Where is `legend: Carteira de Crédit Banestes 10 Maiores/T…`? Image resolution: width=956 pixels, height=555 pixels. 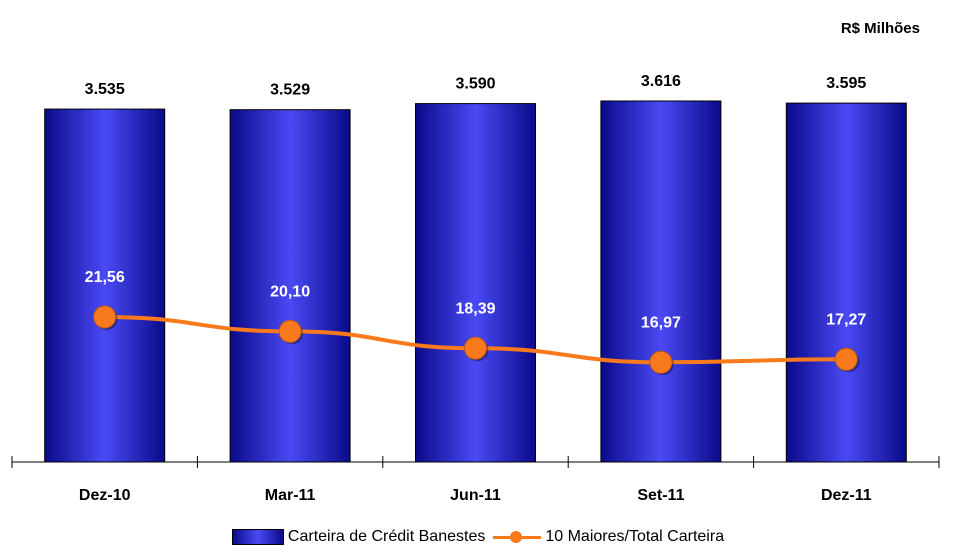
legend: Carteira de Crédit Banestes 10 Maiores/T… is located at coordinates (478, 537).